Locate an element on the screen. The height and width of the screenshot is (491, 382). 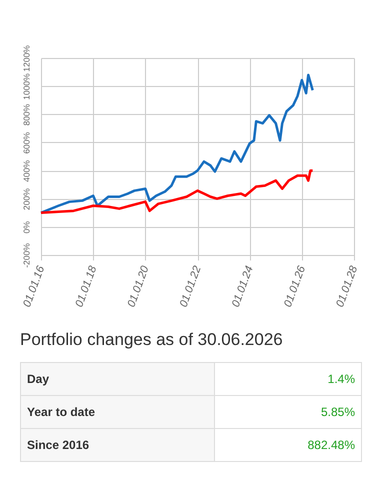
y-tick-label: 800% is located at coordinates (27, 114).